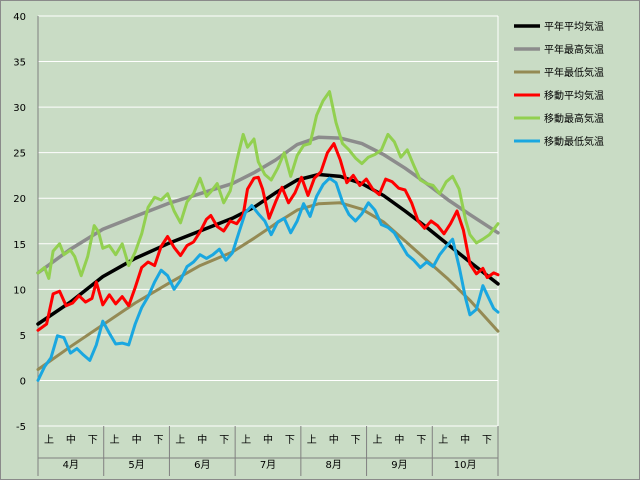  I want to click on legend-label: 平年平均気温, so click(574, 26).